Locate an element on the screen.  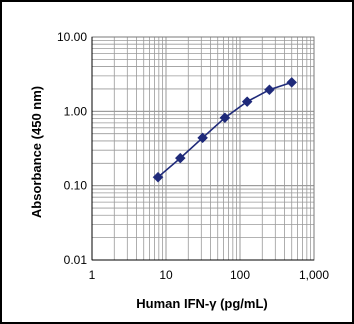
y-tick-label: 1.00 is located at coordinates (76, 111).